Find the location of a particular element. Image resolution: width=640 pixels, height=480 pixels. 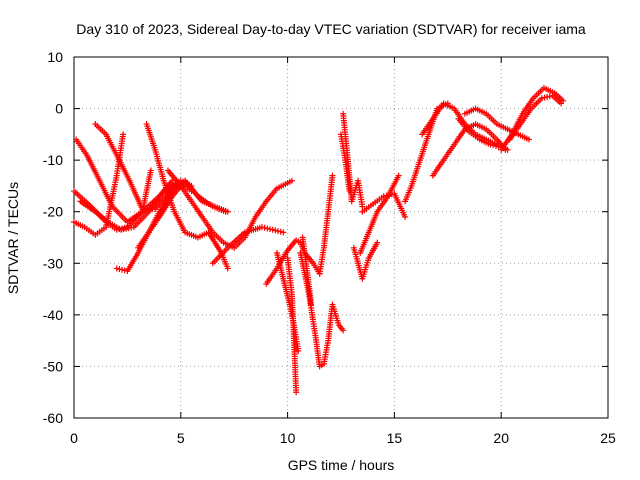

y-tick-label: 10 is located at coordinates (55, 57).